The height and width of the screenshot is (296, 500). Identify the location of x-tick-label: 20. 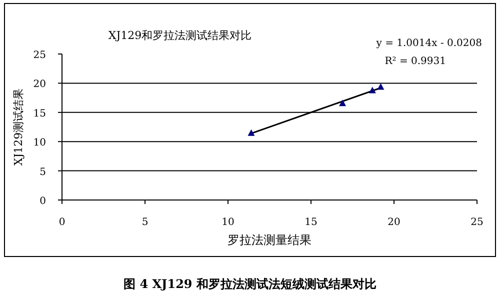
(394, 222).